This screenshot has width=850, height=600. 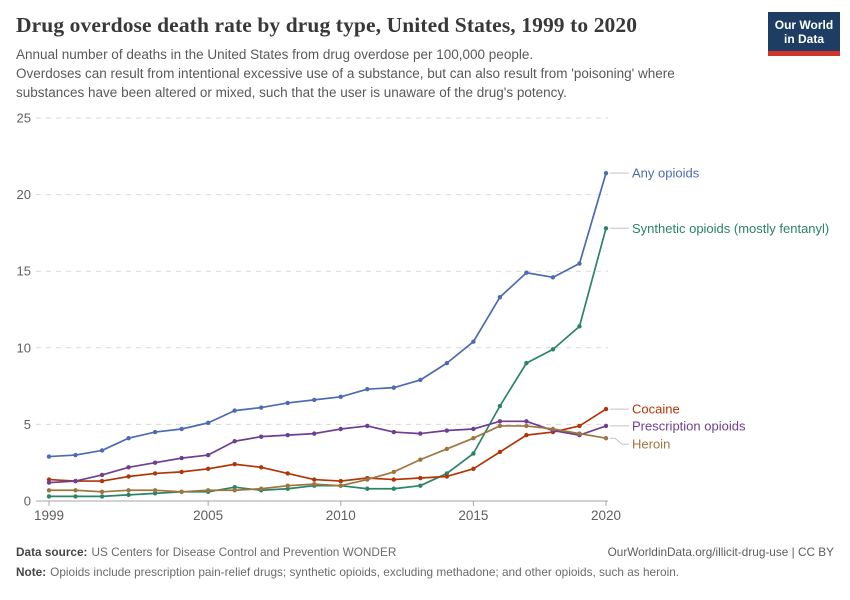 I want to click on series-prescription-opioids: Prescription opioids, so click(x=396, y=451).